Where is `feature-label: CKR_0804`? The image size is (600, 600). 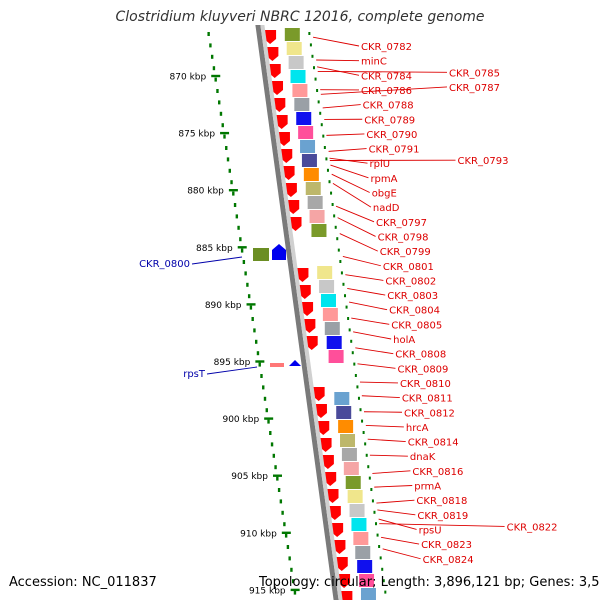 feature-label: CKR_0804 is located at coordinates (414, 311).